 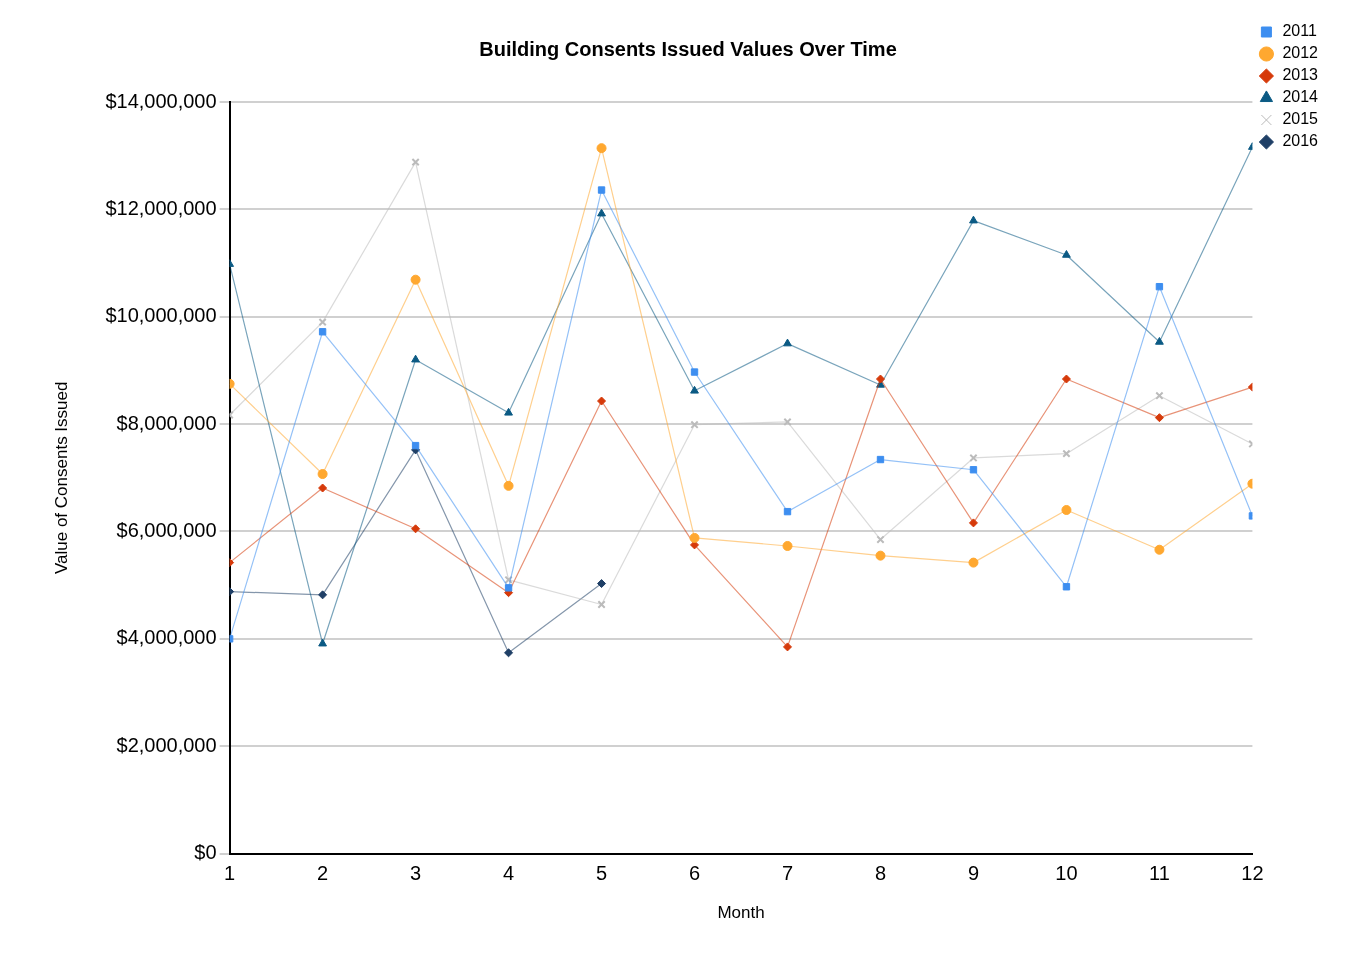 What do you see at coordinates (1300, 119) in the screenshot?
I see `legend-label: 2015` at bounding box center [1300, 119].